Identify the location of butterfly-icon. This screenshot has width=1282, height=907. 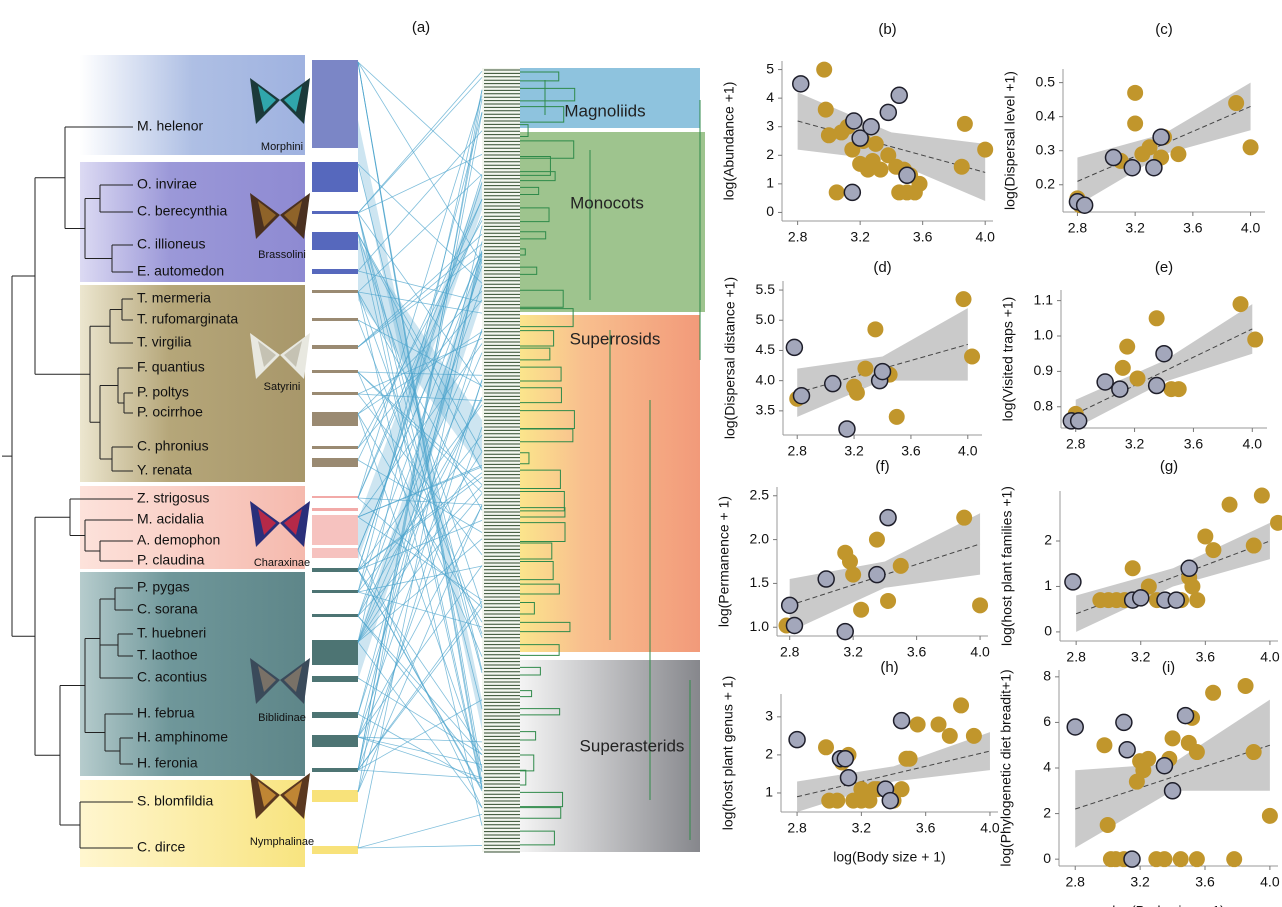
(280, 216).